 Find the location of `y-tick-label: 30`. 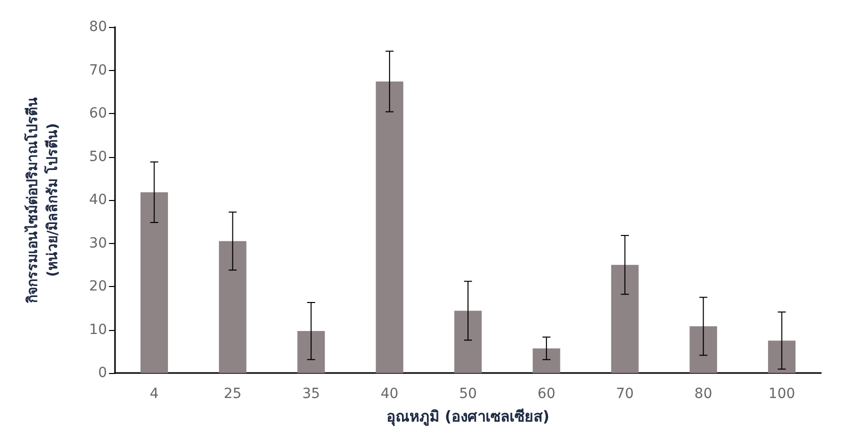

y-tick-label: 30 is located at coordinates (98, 243).